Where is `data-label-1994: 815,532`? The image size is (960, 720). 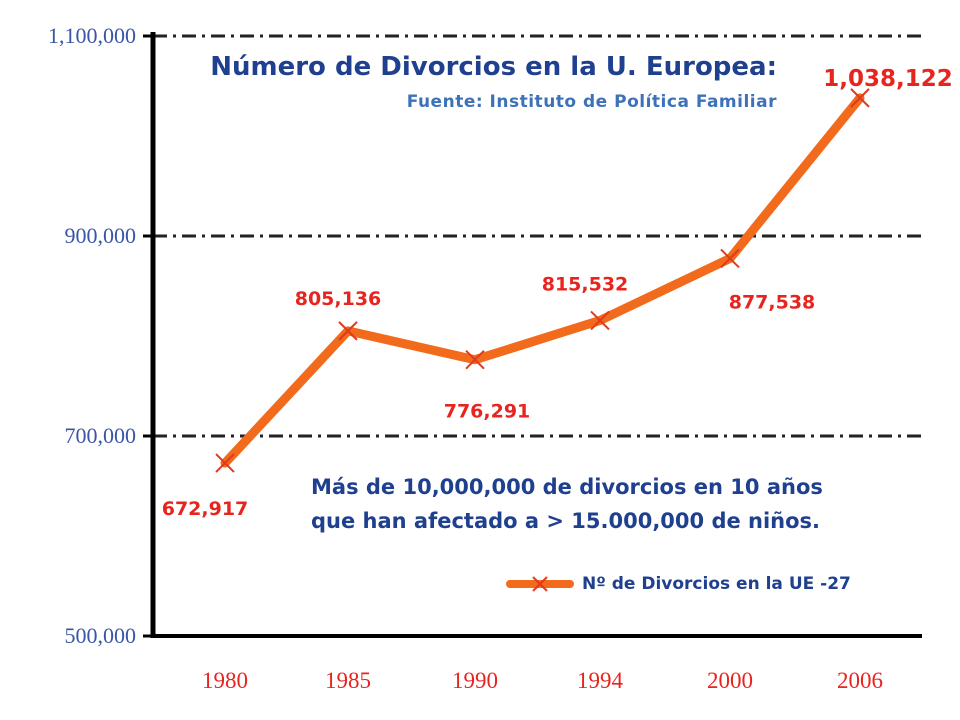 data-label-1994: 815,532 is located at coordinates (585, 284).